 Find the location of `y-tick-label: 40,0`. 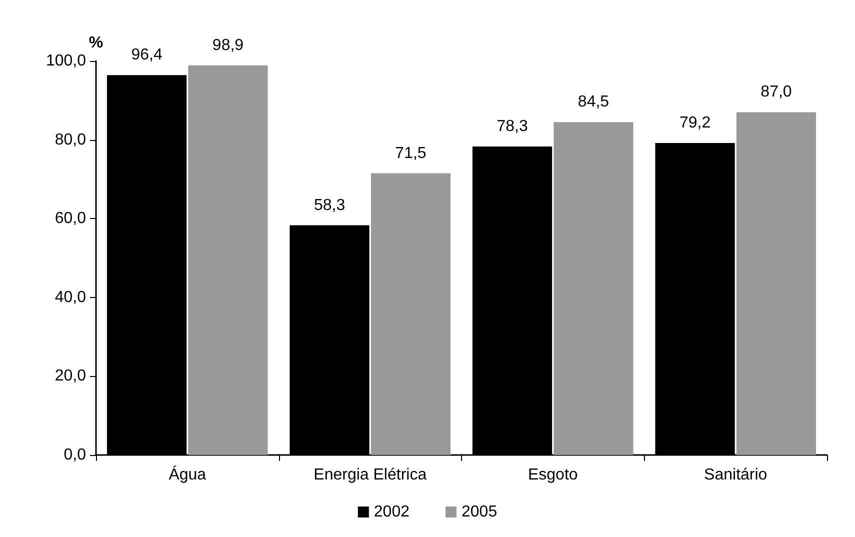

y-tick-label: 40,0 is located at coordinates (70, 297).